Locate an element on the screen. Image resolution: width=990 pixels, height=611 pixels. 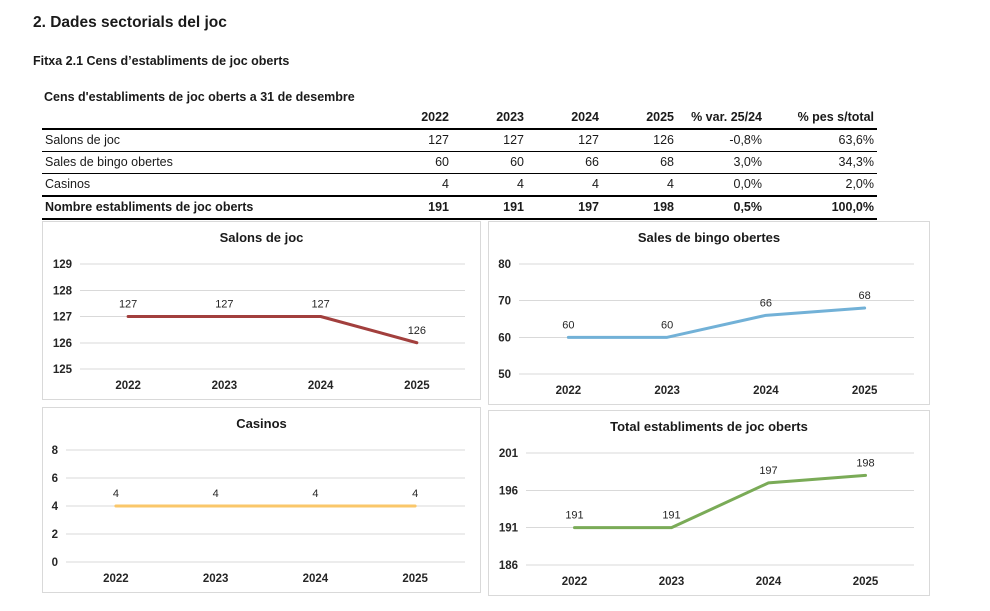
data-label: 68 is located at coordinates (865, 296).